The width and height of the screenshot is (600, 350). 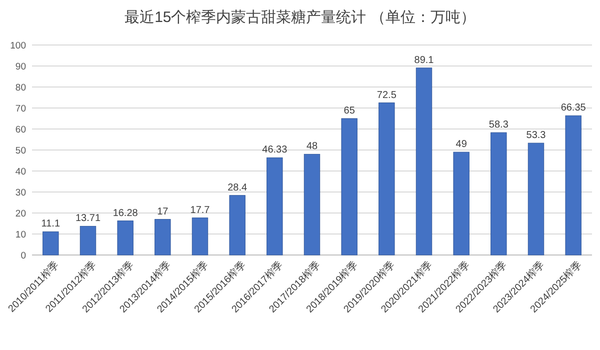 What do you see at coordinates (238, 188) in the screenshot?
I see `data-label: 28.4` at bounding box center [238, 188].